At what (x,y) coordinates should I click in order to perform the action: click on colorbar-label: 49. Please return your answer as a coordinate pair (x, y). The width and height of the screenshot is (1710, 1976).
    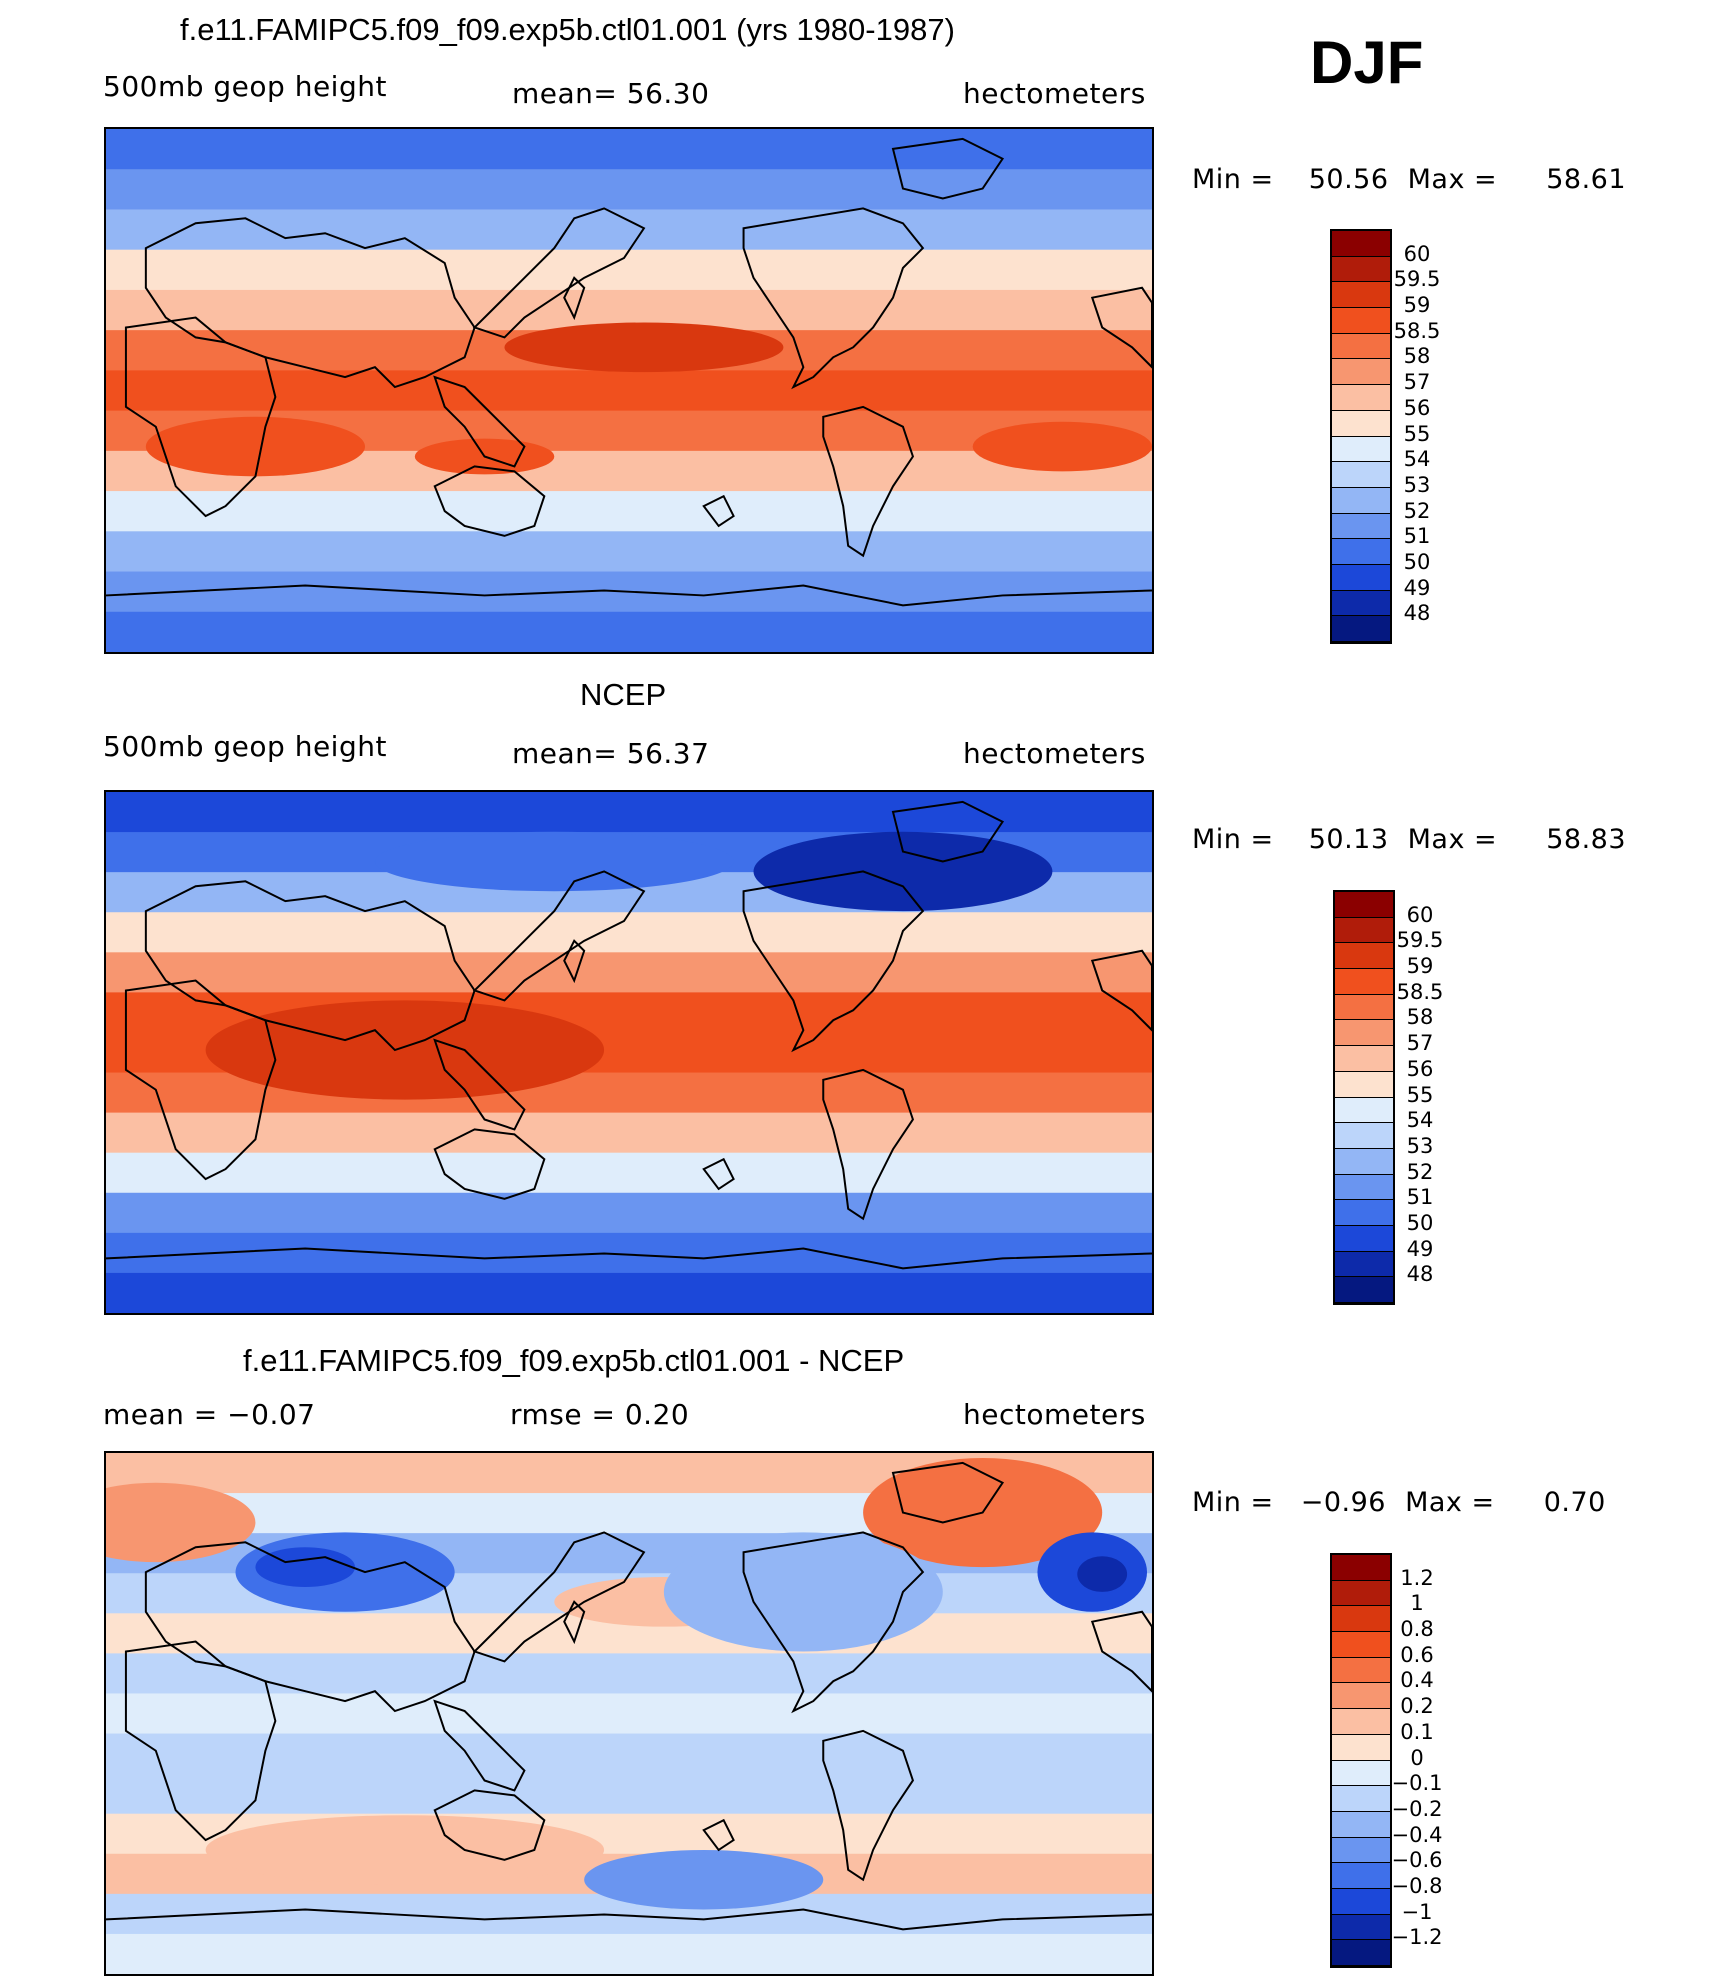
    Looking at the image, I should click on (1417, 587).